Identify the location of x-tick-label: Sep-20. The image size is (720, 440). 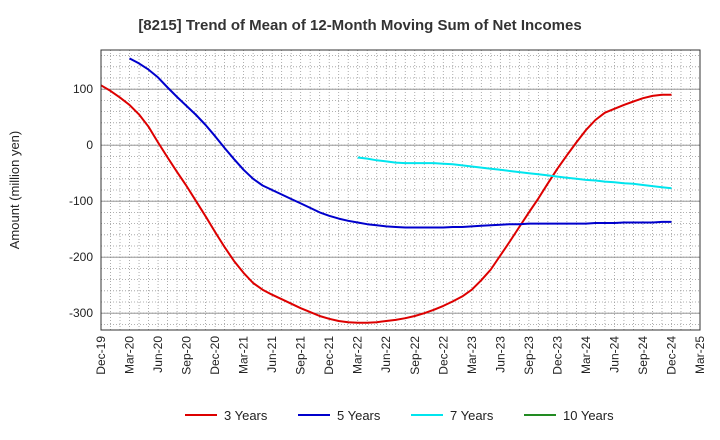
(187, 355).